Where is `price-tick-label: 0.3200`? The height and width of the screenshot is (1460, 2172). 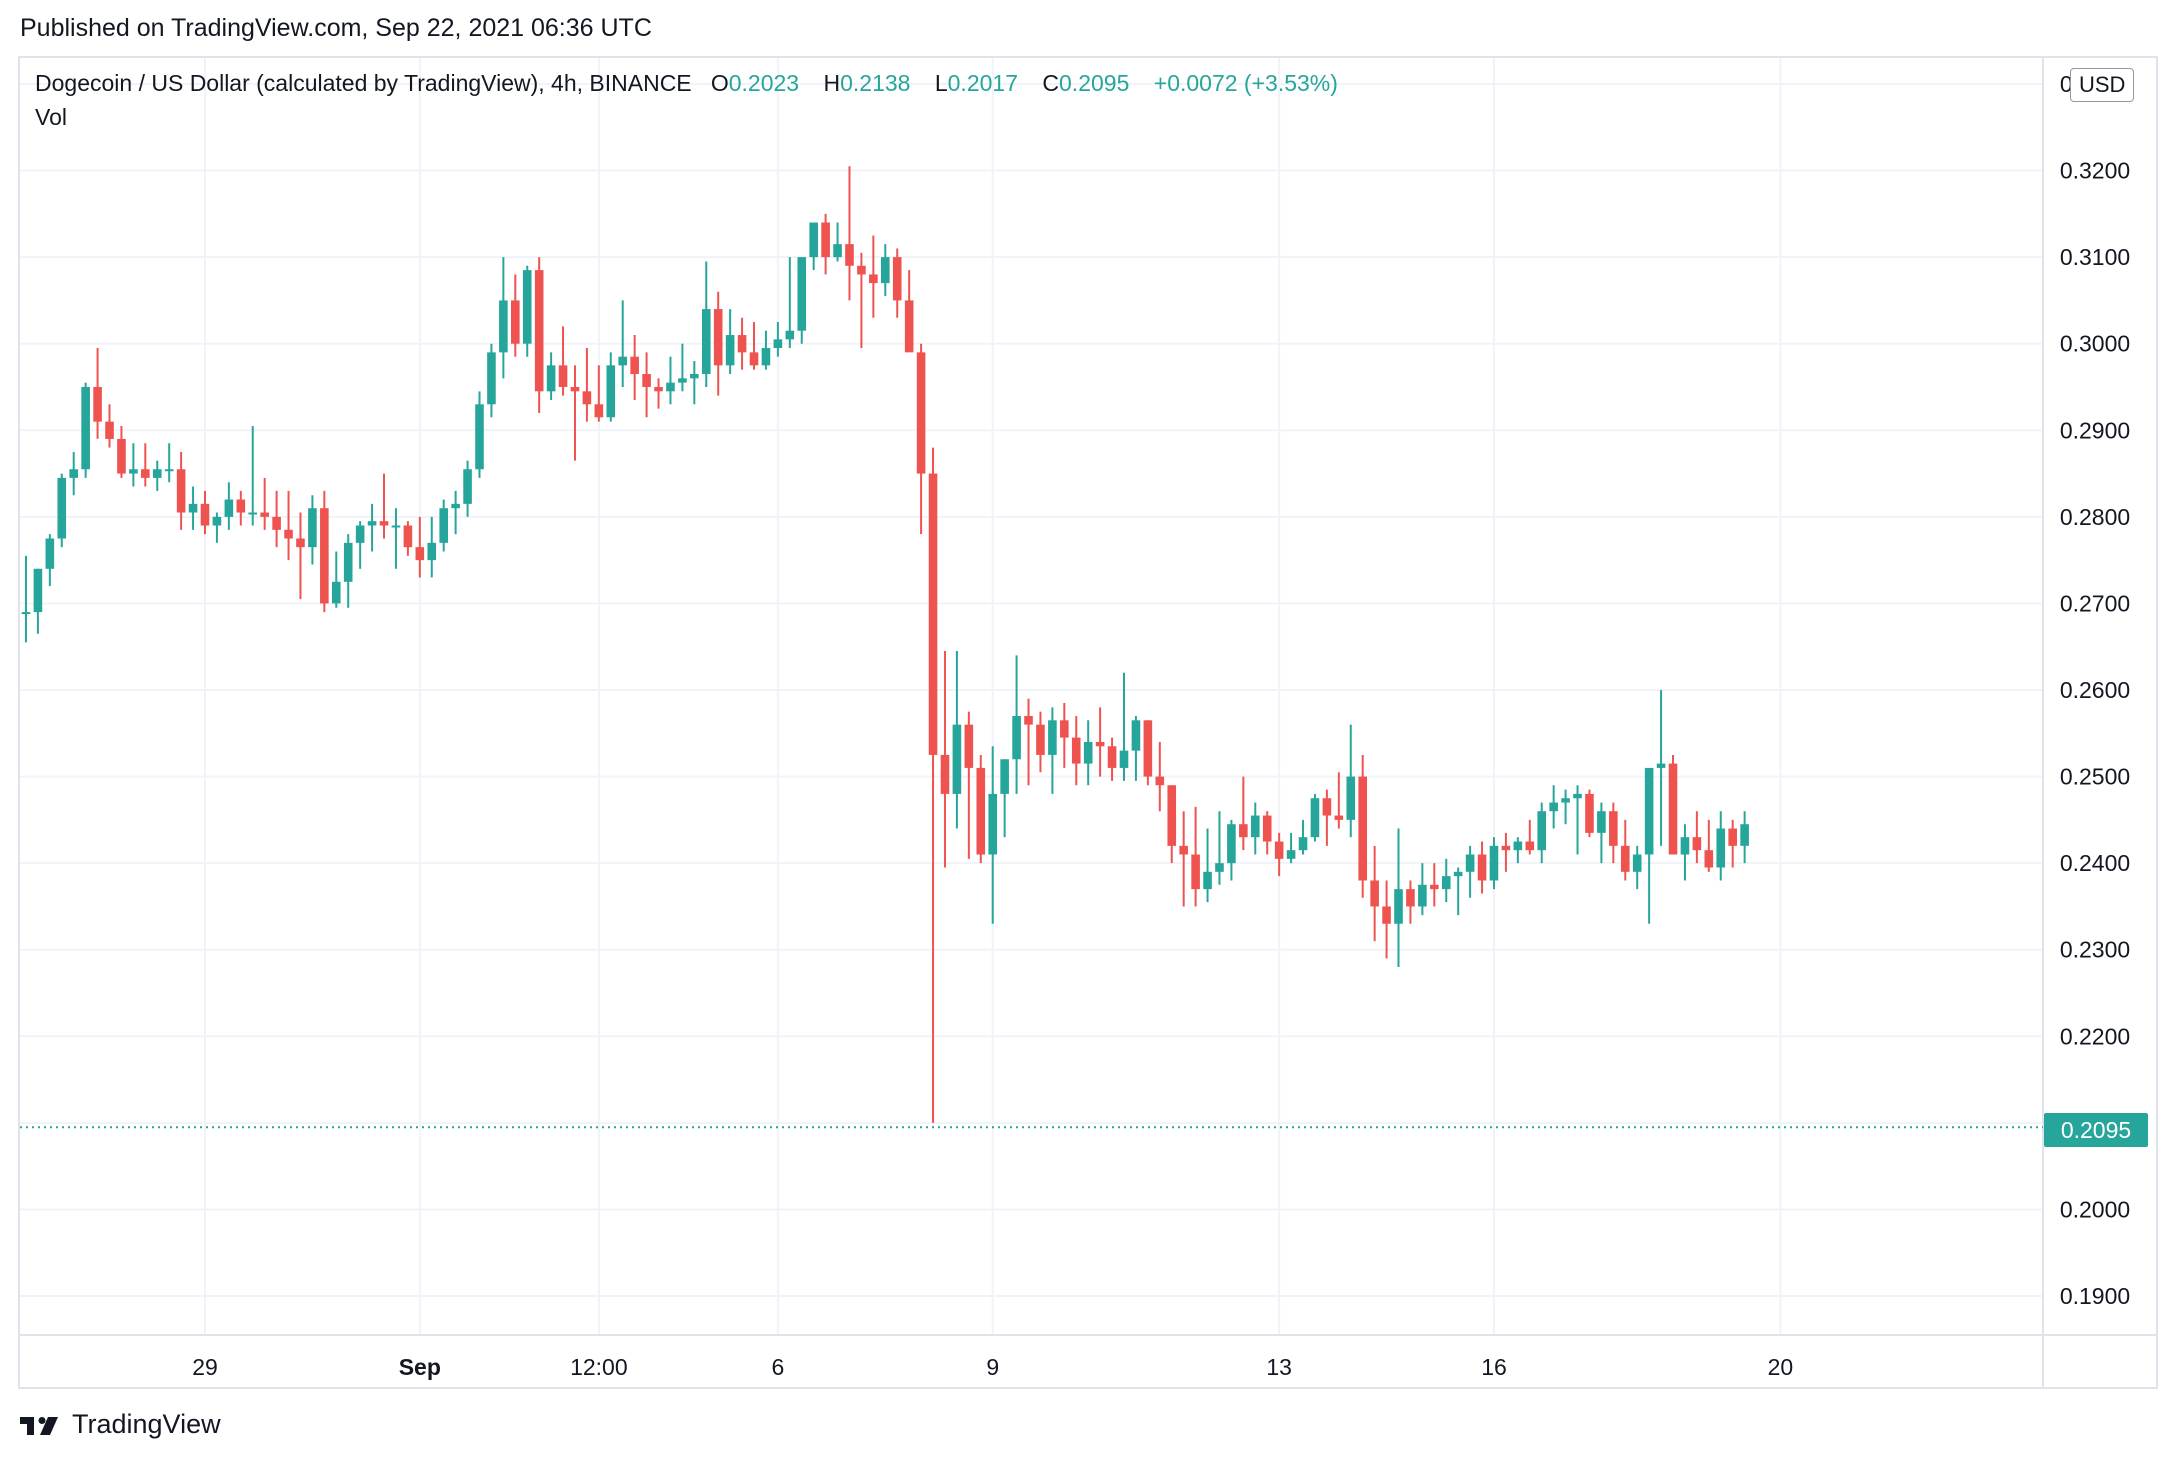 price-tick-label: 0.3200 is located at coordinates (2095, 171).